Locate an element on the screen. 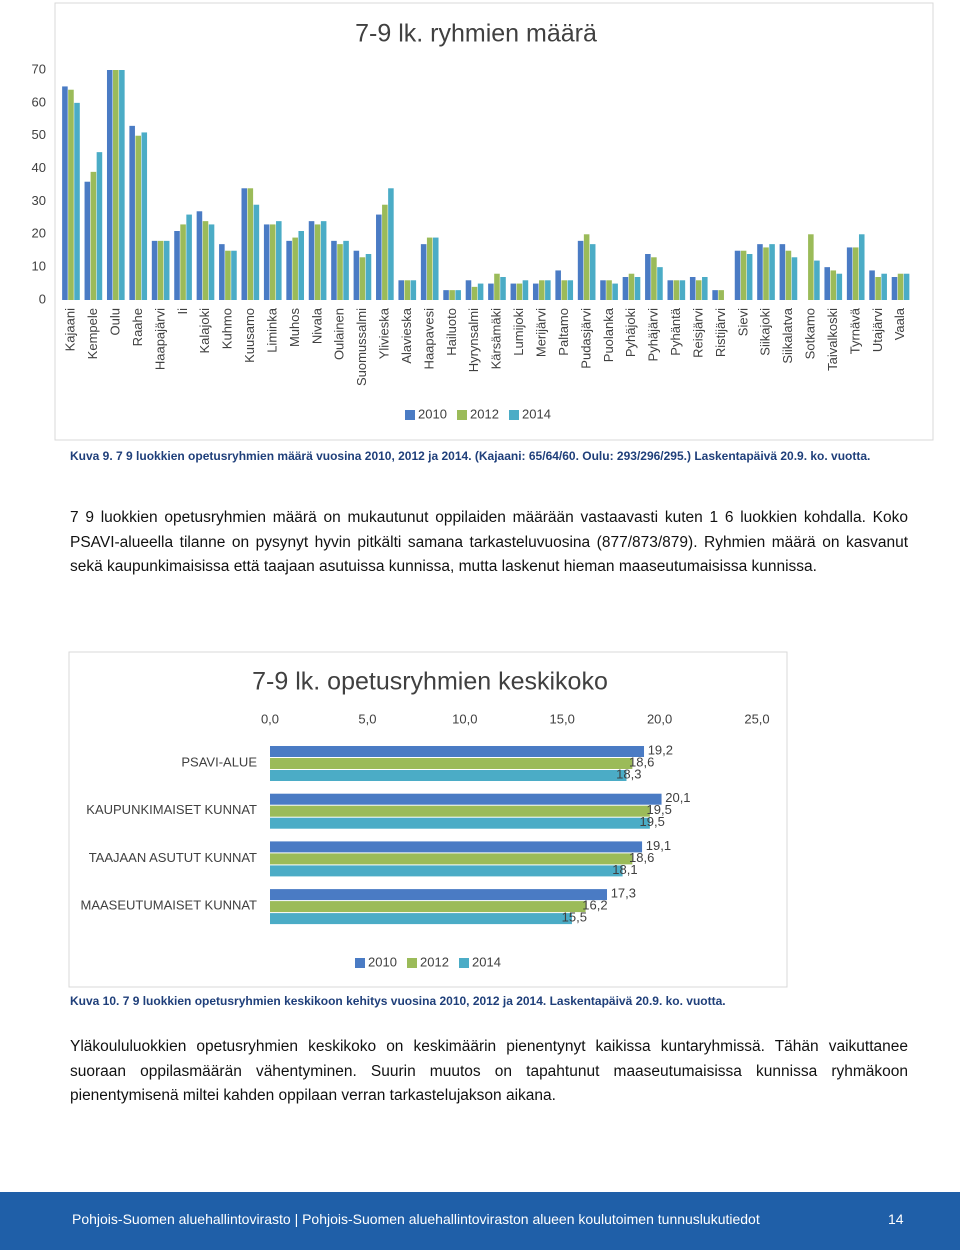 This screenshot has width=960, height=1254. x-tick-label: Kajaani is located at coordinates (70, 329).